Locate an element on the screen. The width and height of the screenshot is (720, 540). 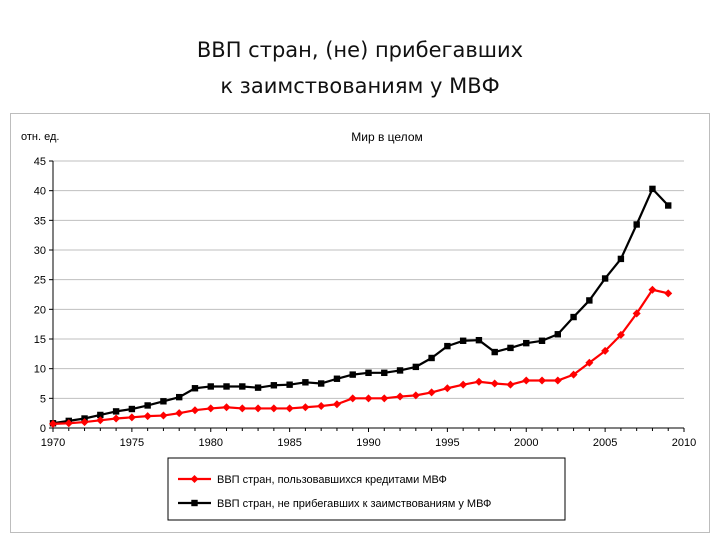
slide-title-line-2: к заимствованиям у МВФ is located at coordinates (360, 86).